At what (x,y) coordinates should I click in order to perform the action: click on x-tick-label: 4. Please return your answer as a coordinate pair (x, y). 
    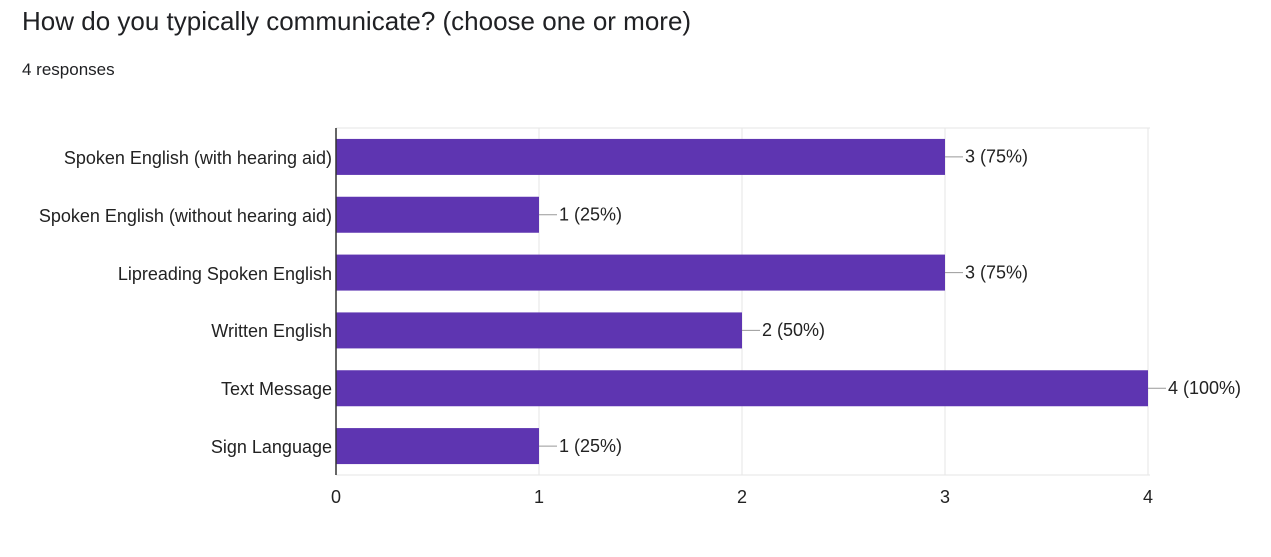
    Looking at the image, I should click on (1148, 497).